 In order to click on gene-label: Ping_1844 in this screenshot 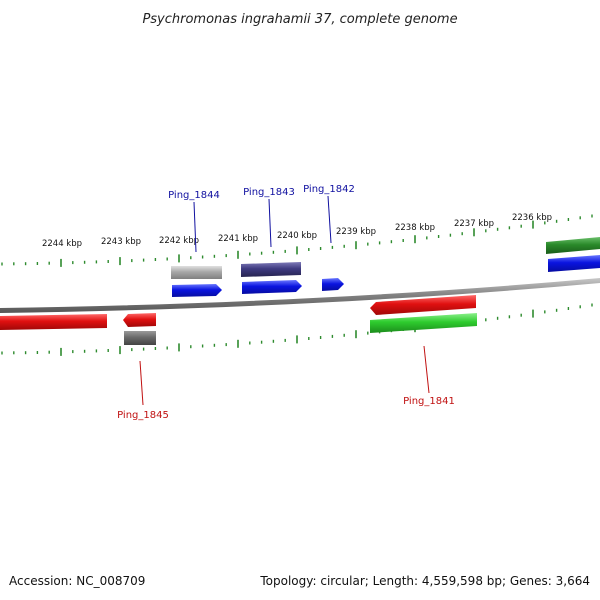, I will do `click(194, 195)`.